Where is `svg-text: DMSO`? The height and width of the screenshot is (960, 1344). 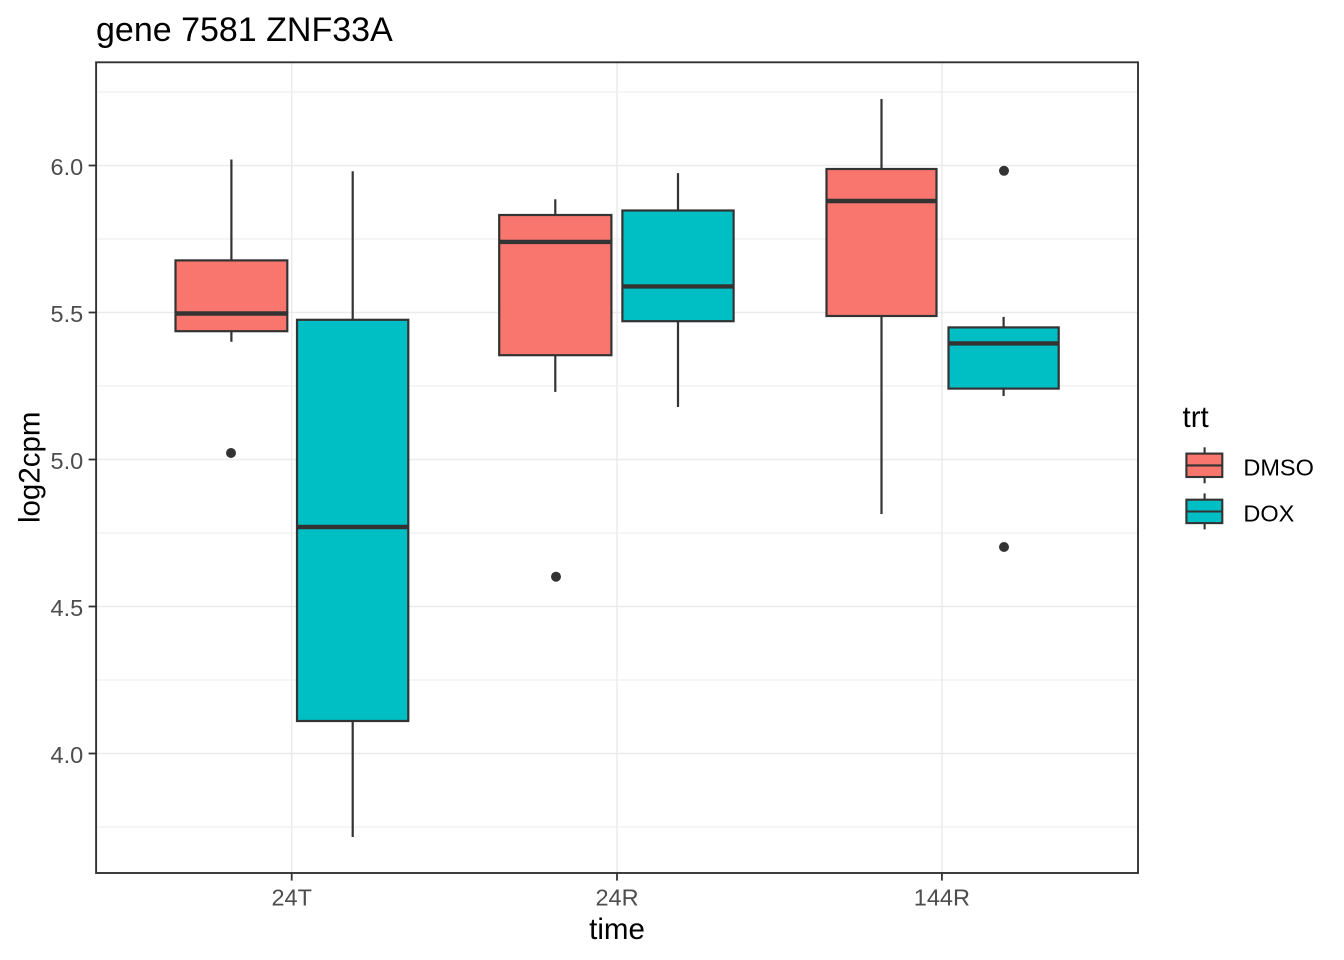
svg-text: DMSO is located at coordinates (1278, 468).